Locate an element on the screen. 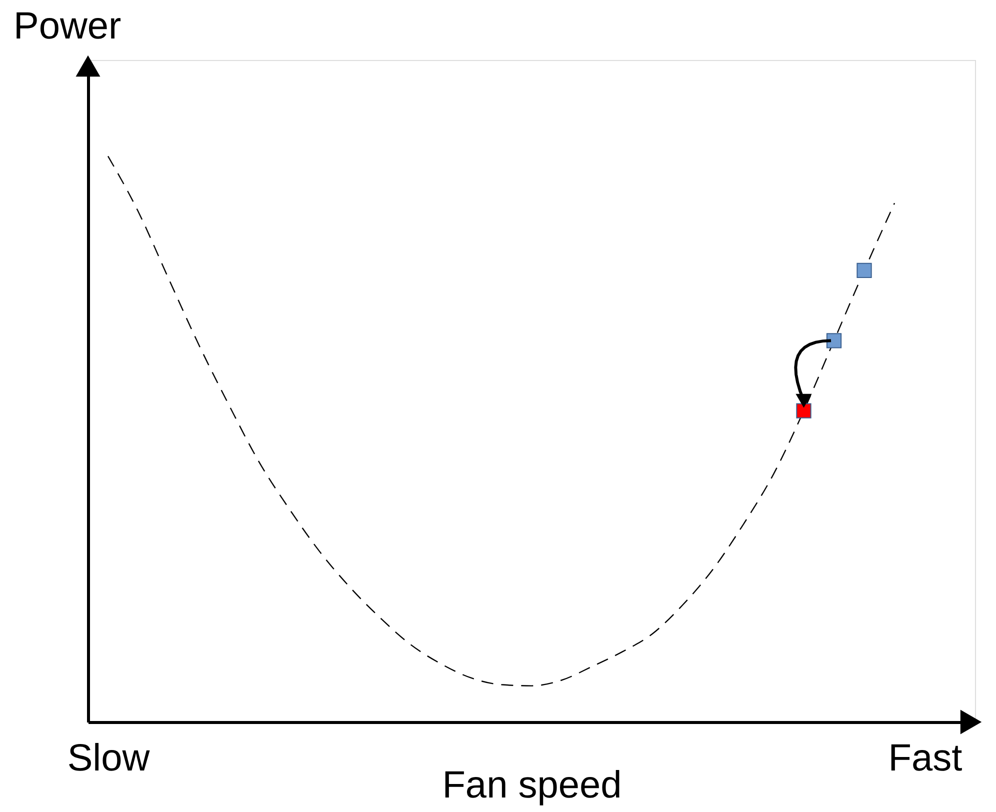 This screenshot has width=996, height=812. x-axis-title: Fan speed is located at coordinates (532, 785).